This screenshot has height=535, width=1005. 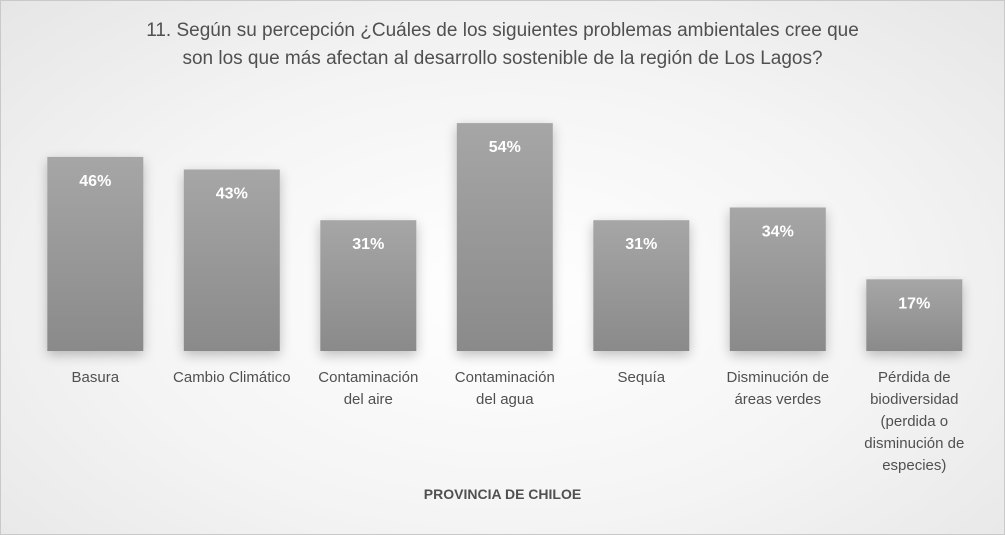 What do you see at coordinates (641, 244) in the screenshot?
I see `data-label-5: 31%` at bounding box center [641, 244].